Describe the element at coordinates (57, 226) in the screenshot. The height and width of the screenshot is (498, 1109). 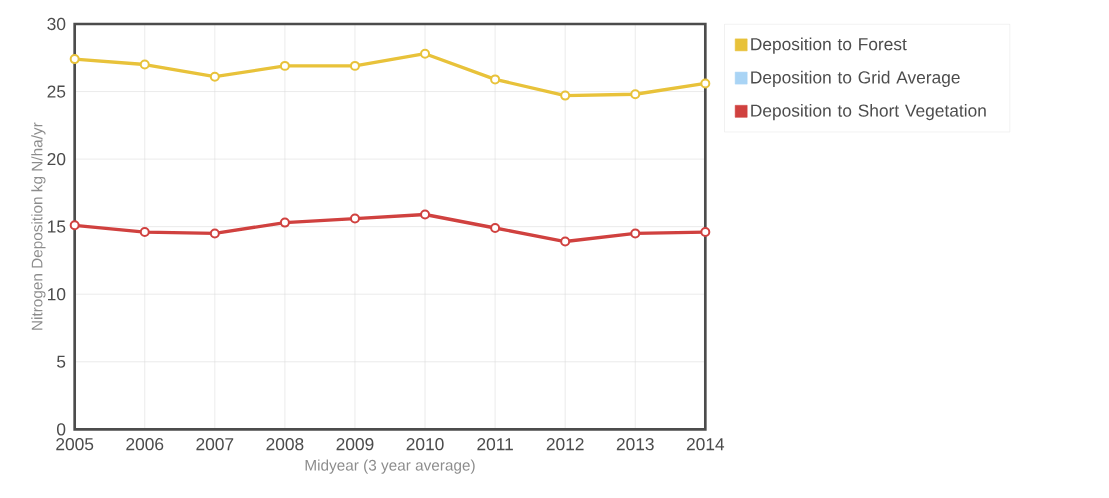
I see `y-tick-label: 15` at that location.